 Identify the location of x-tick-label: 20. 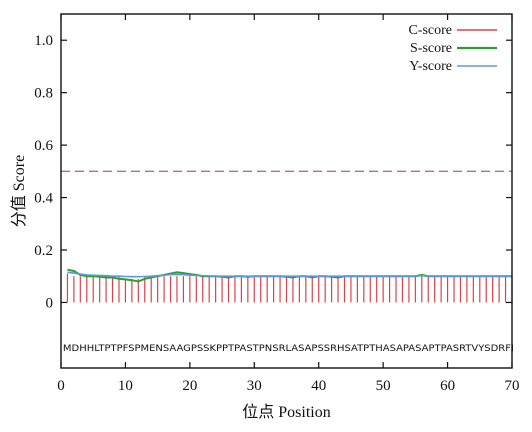
(189, 386).